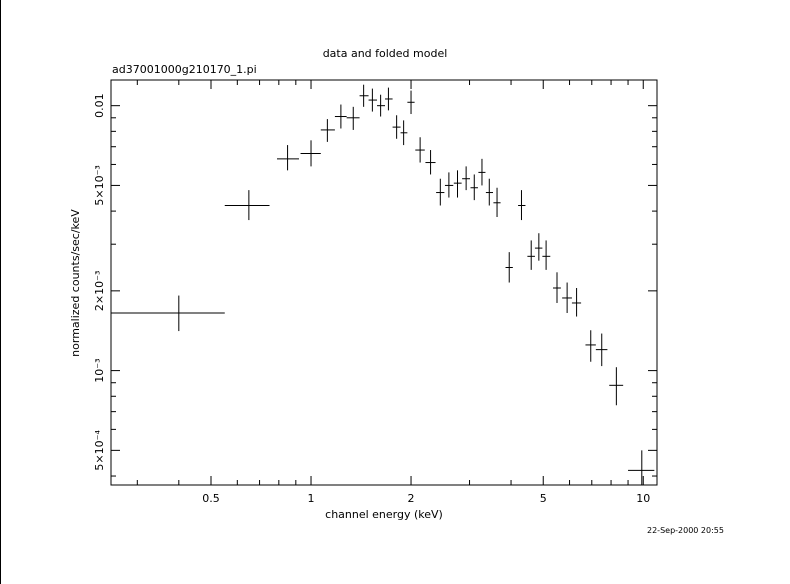  Describe the element at coordinates (643, 498) in the screenshot. I see `x-tick-label-4: 10` at that location.